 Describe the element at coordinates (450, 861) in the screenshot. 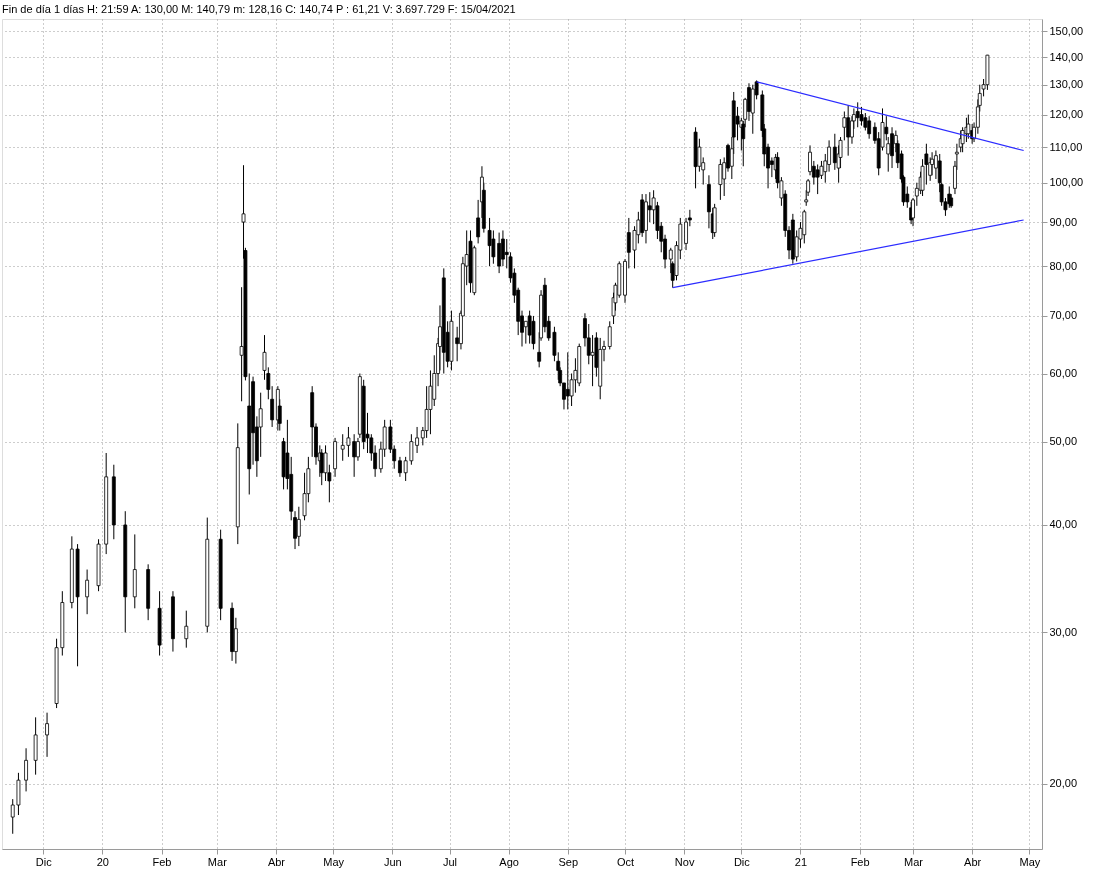

I see `x-tick-label: Jul` at that location.